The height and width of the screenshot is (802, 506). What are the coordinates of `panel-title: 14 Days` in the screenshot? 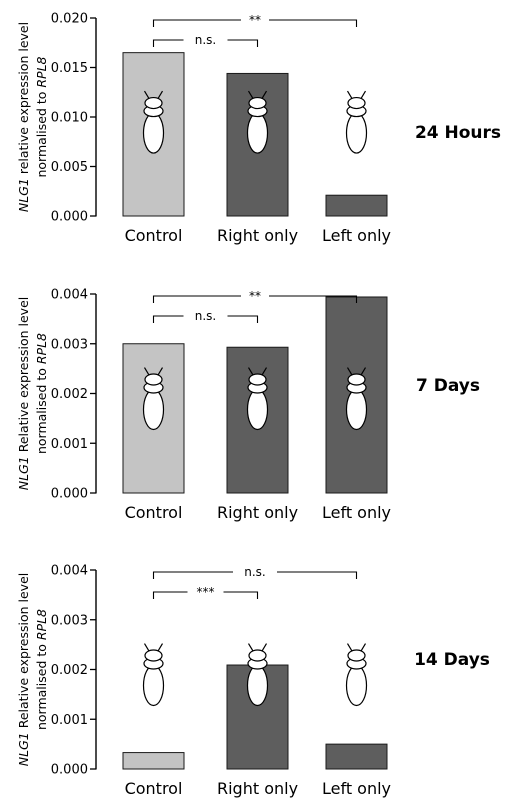 It's located at (452, 660).